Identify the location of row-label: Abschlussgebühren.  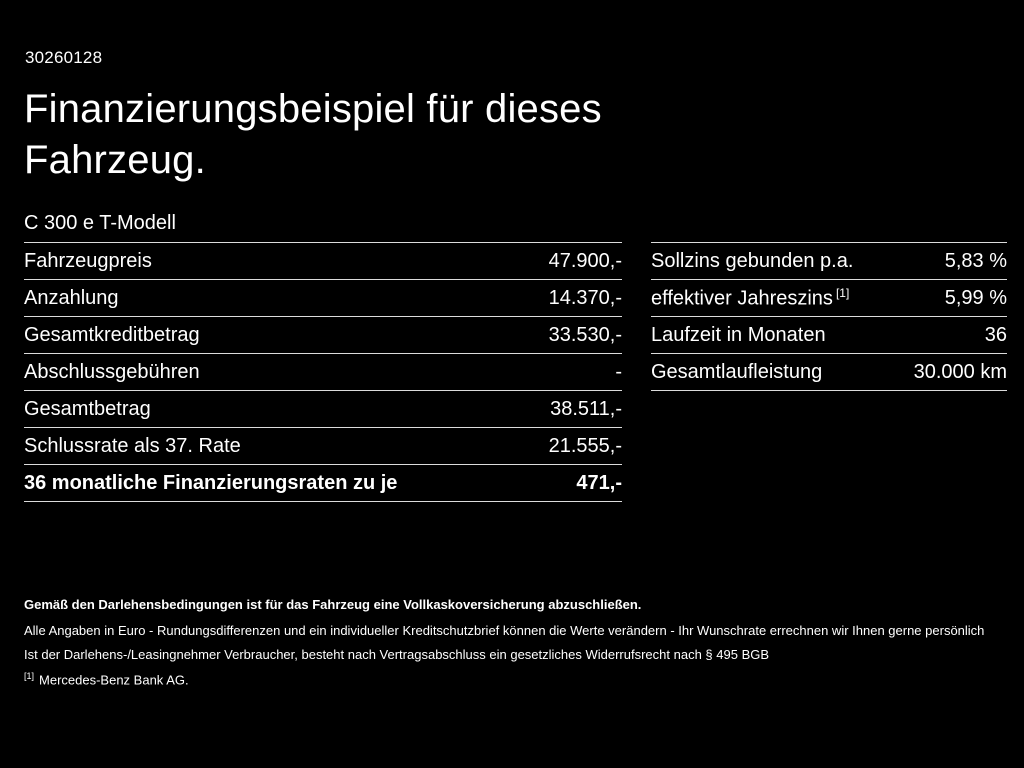
(112, 371).